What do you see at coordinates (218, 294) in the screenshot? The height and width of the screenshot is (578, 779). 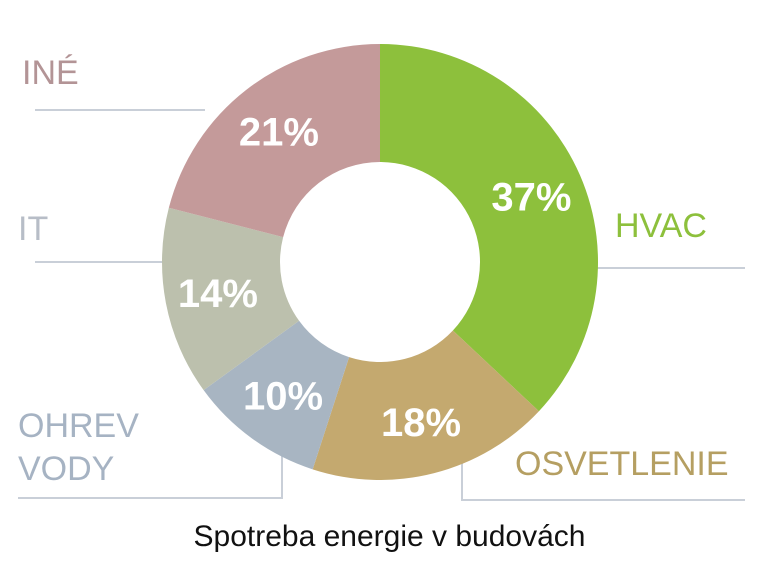 I see `slice-value-it: 14%` at bounding box center [218, 294].